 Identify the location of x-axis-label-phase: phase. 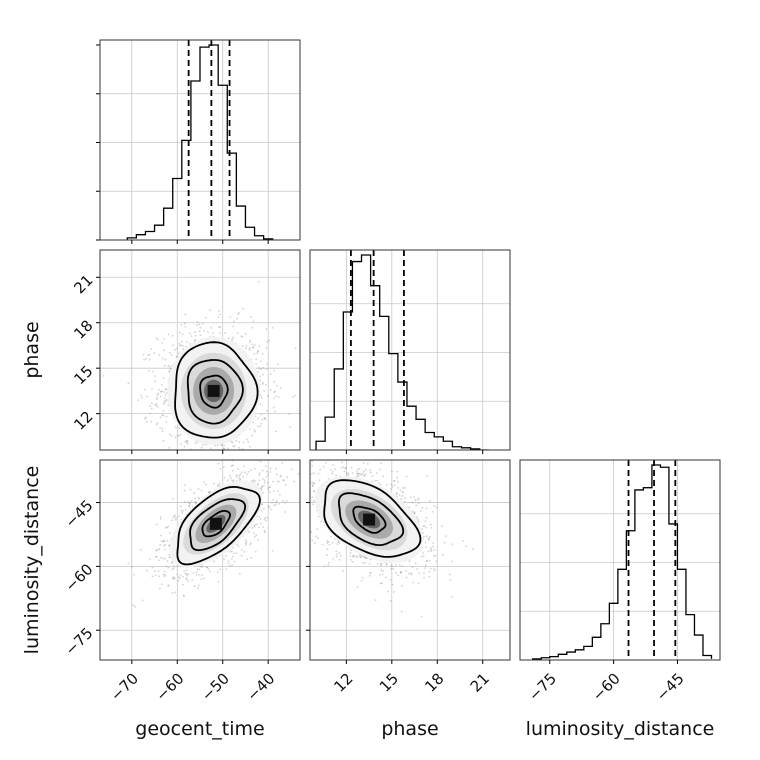
(409, 729).